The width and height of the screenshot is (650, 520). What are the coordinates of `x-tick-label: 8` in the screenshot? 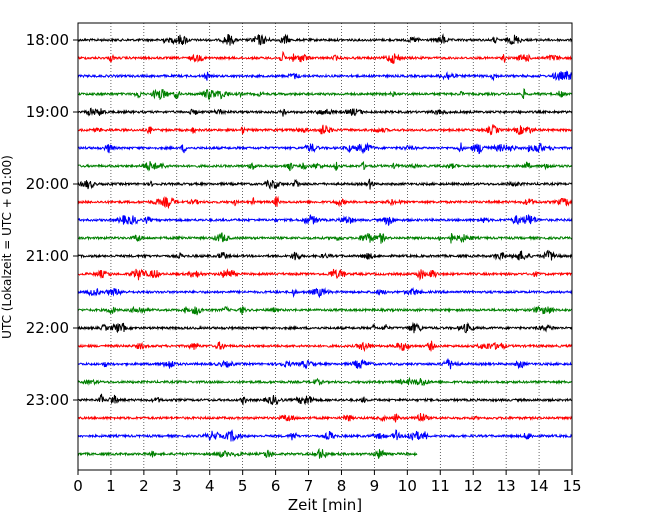 It's located at (342, 486).